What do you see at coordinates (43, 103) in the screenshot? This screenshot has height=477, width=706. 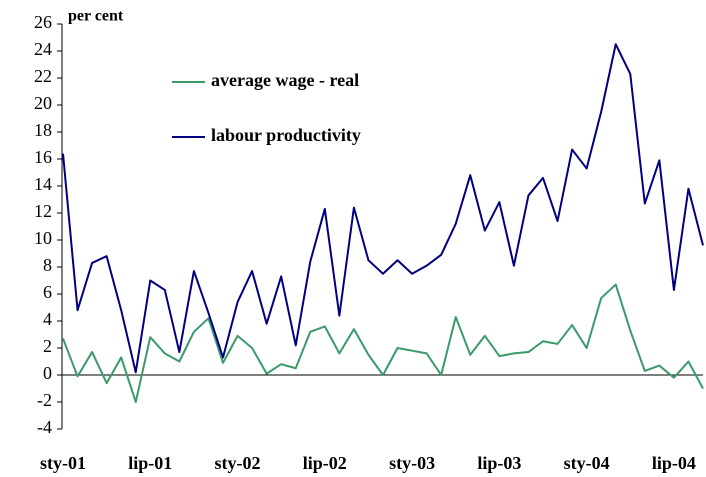 I see `y-tick-label: 20` at bounding box center [43, 103].